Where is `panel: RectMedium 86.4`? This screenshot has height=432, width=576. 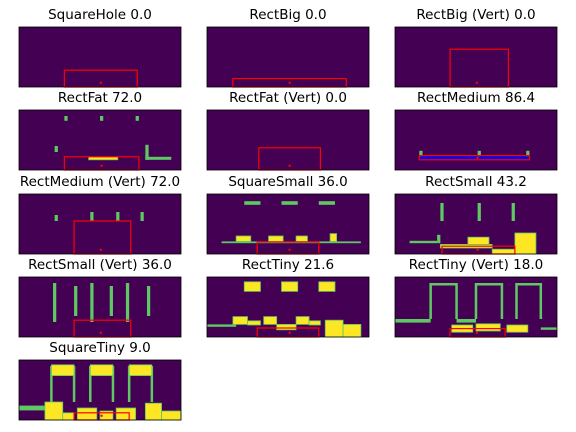
panel: RectMedium 86.4 is located at coordinates (476, 130).